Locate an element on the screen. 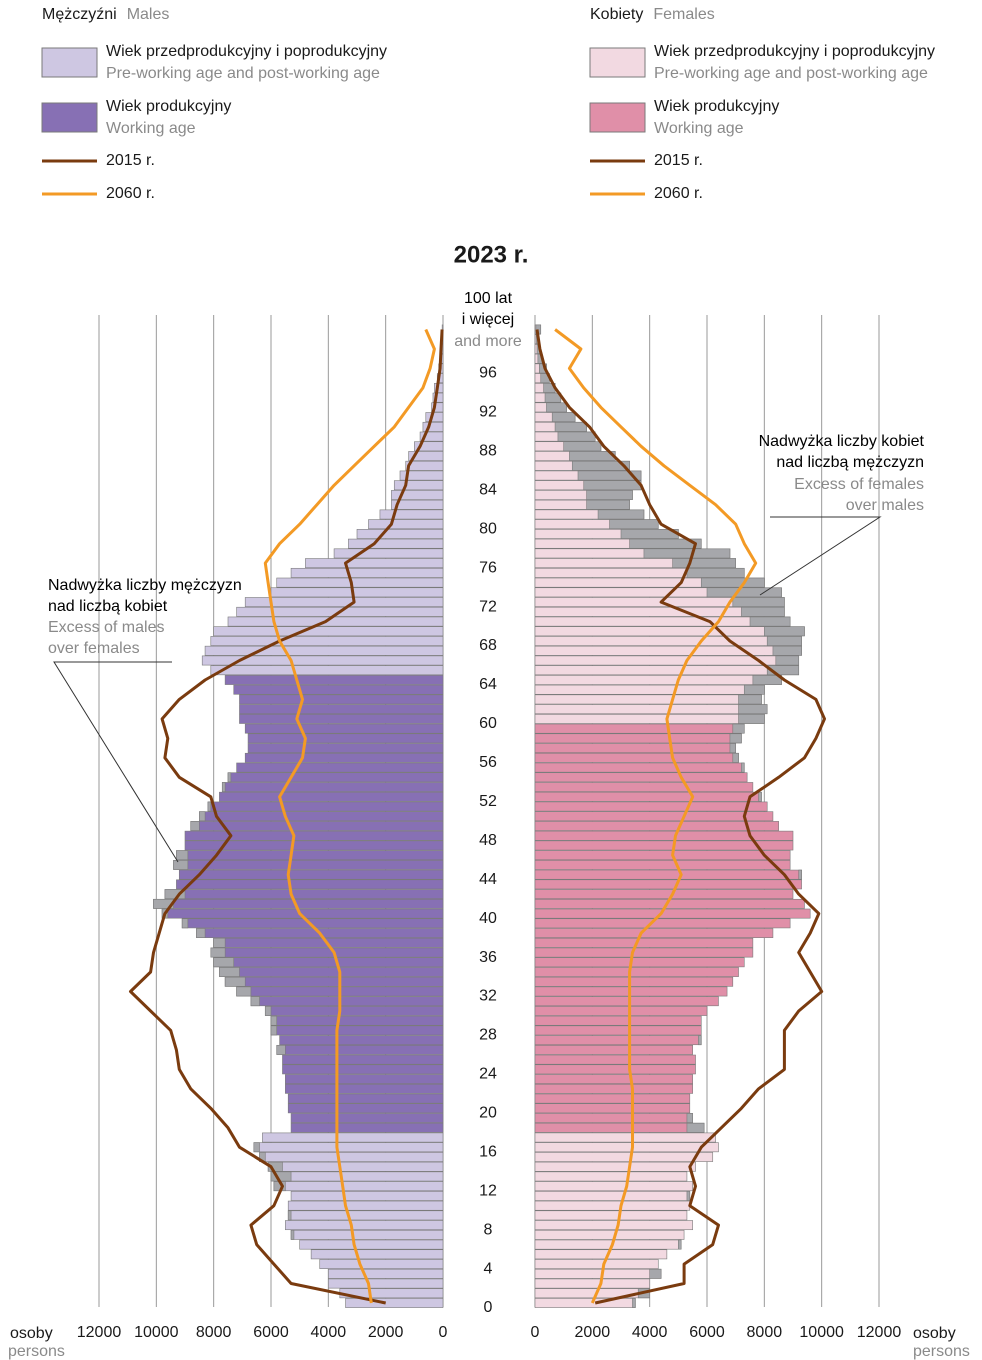 The height and width of the screenshot is (1360, 982). age-label: 60 is located at coordinates (488, 723).